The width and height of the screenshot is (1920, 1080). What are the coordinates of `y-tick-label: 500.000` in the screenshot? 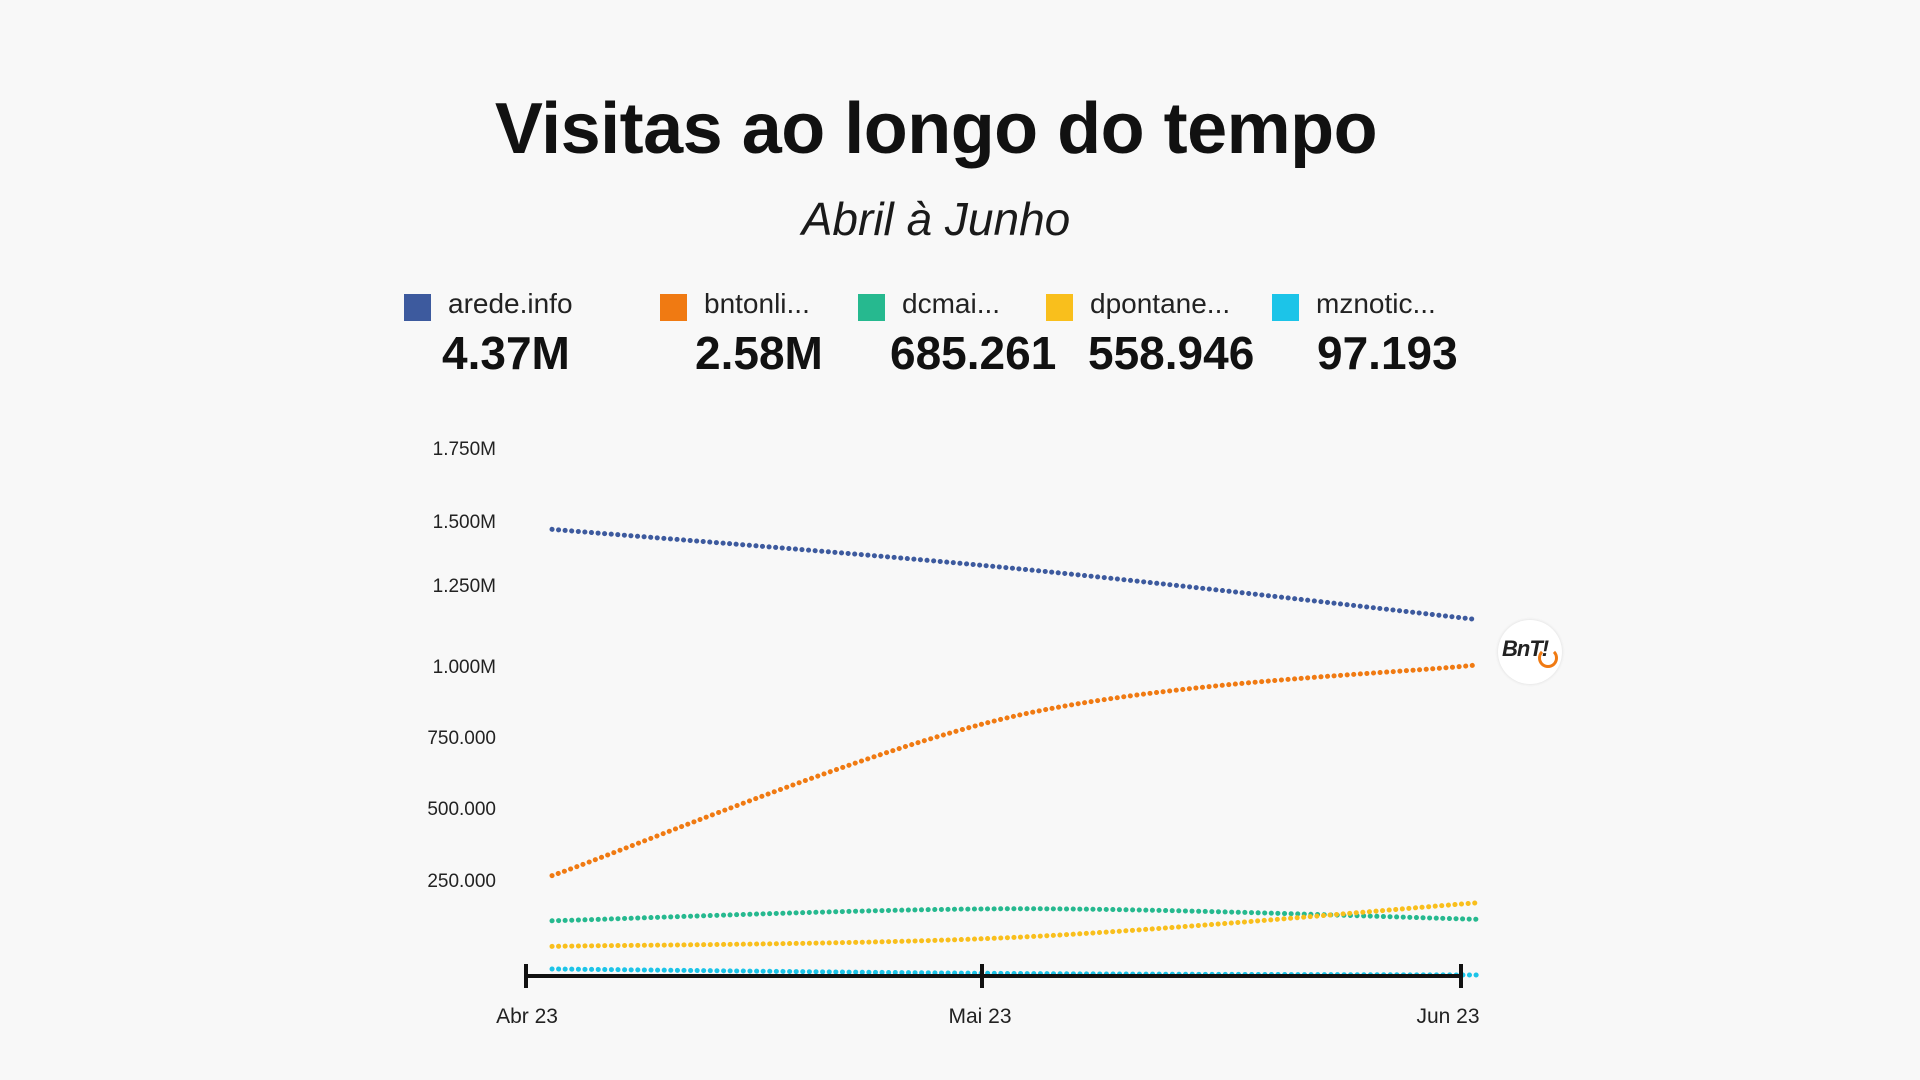 It's located at (461, 809).